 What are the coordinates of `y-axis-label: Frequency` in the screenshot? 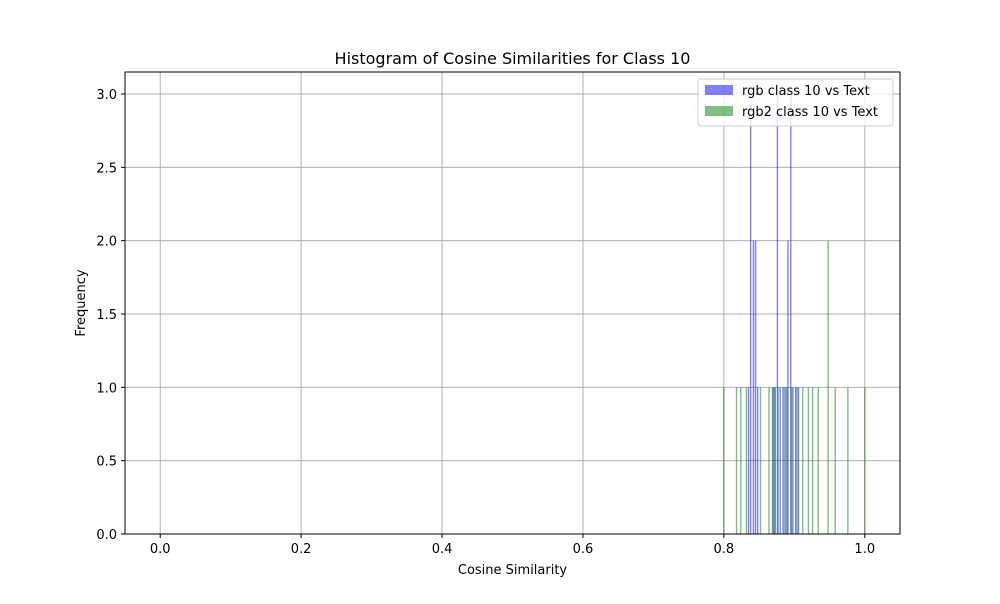 It's located at (81, 302).